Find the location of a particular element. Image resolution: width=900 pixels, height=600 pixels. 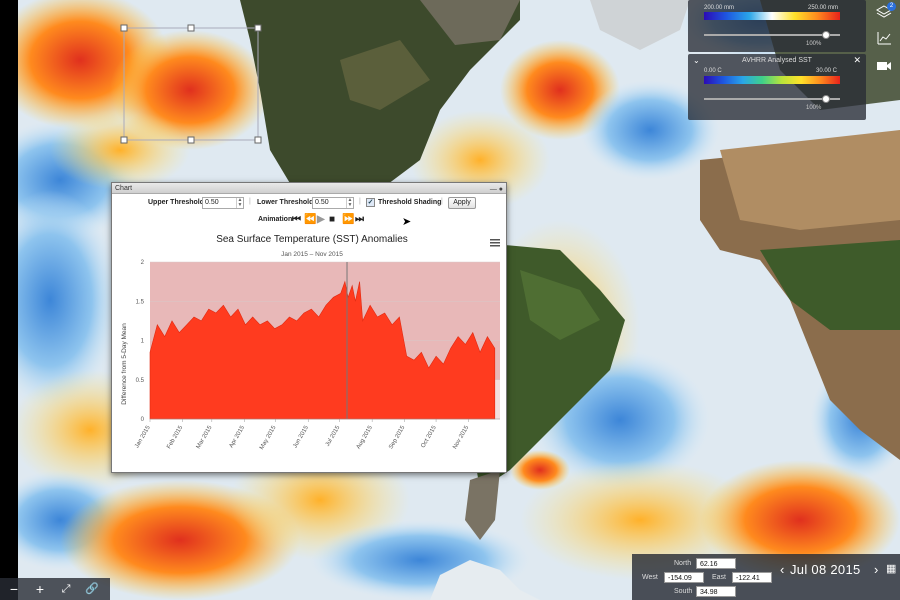

close-icon: ✕ is located at coordinates (857, 60).